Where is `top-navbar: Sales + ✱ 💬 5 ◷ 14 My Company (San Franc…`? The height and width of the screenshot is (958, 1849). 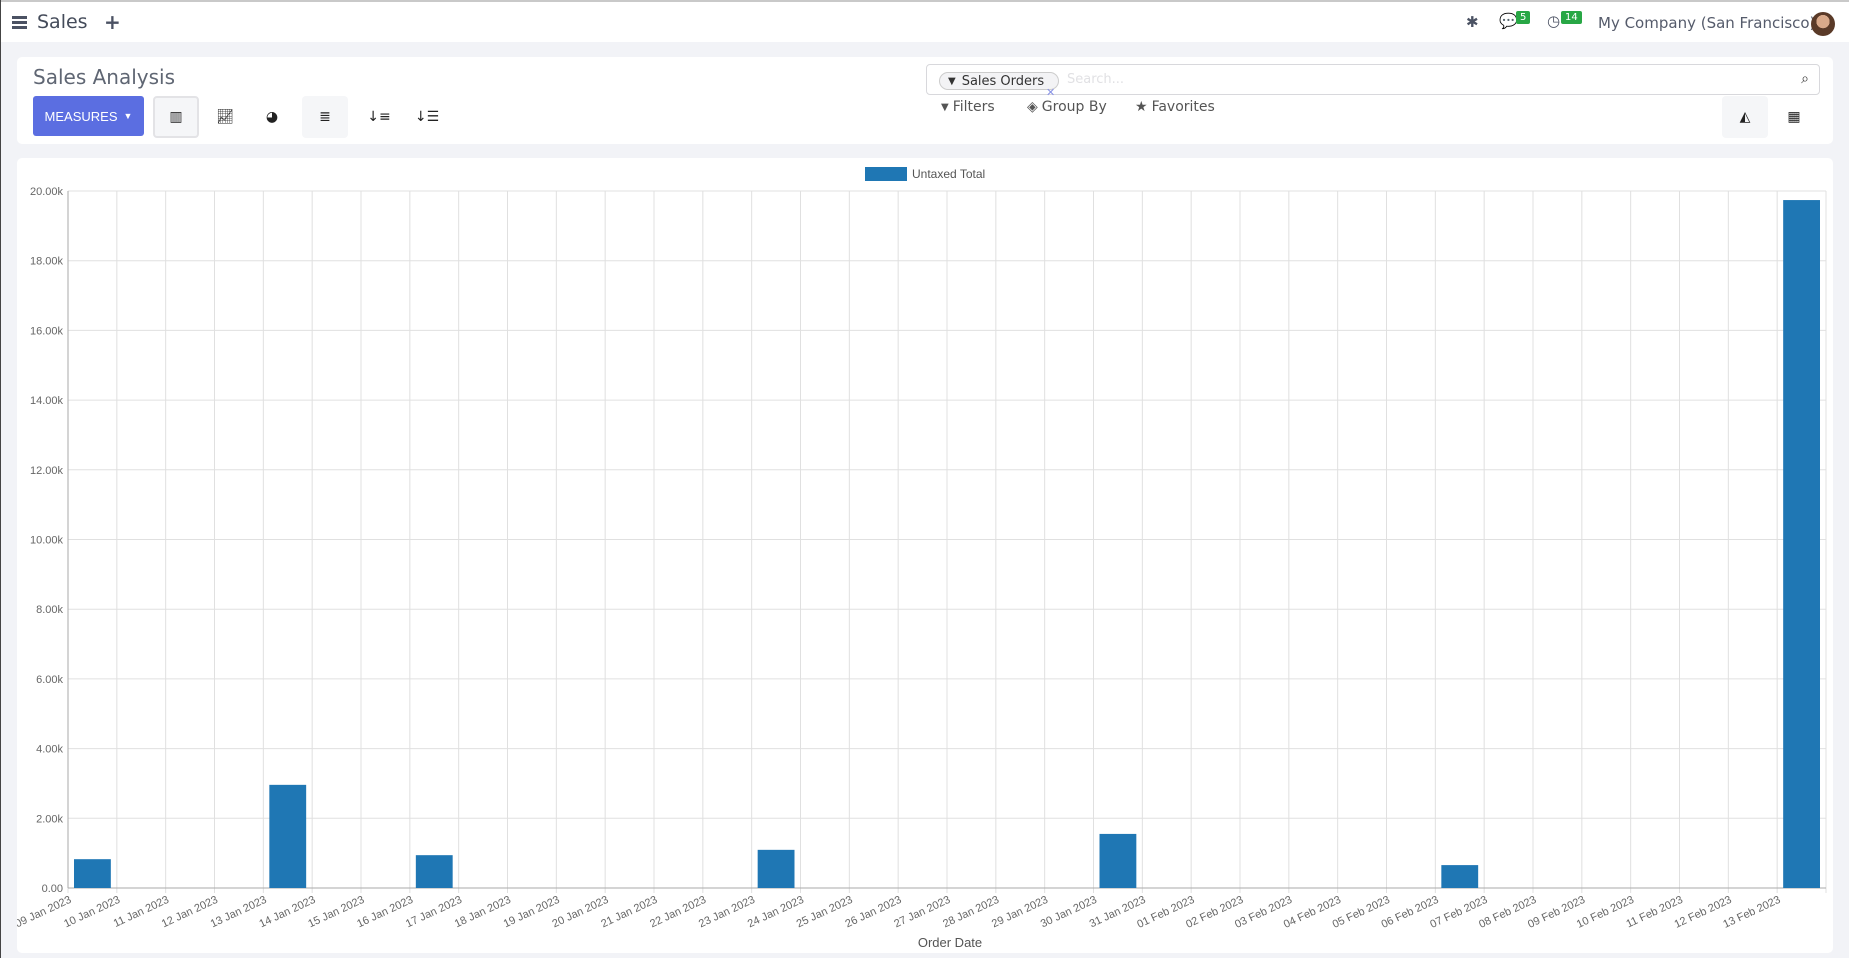
top-navbar: Sales + ✱ 💬 5 ◷ 14 My Company (San Franc… is located at coordinates (925, 21).